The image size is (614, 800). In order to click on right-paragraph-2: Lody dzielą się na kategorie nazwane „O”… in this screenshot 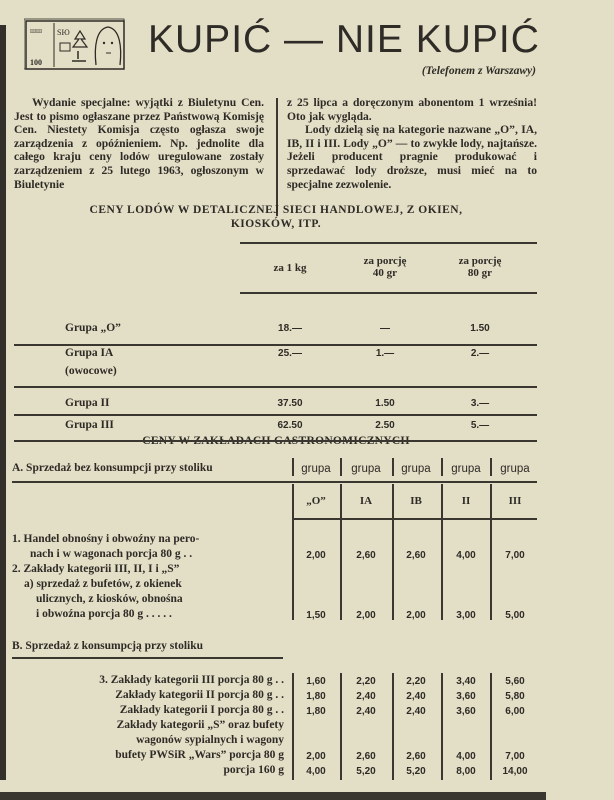, I will do `click(412, 157)`.